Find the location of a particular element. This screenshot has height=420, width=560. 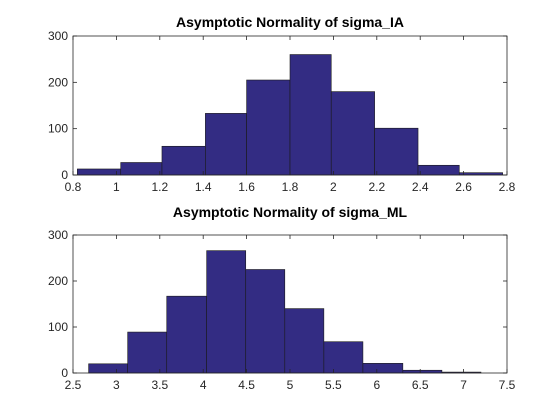

x-tick-label: 3.5 is located at coordinates (159, 385).